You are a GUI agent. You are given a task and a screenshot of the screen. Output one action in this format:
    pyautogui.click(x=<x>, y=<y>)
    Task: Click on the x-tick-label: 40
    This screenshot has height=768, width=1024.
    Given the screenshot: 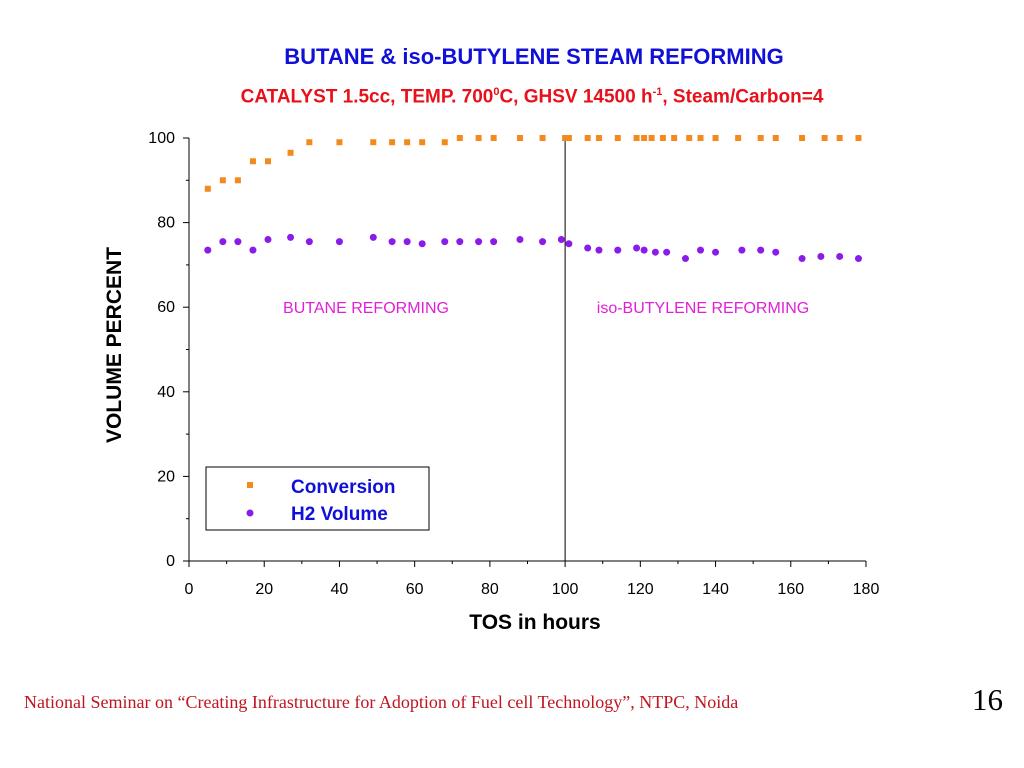 What is the action you would take?
    pyautogui.click(x=340, y=589)
    